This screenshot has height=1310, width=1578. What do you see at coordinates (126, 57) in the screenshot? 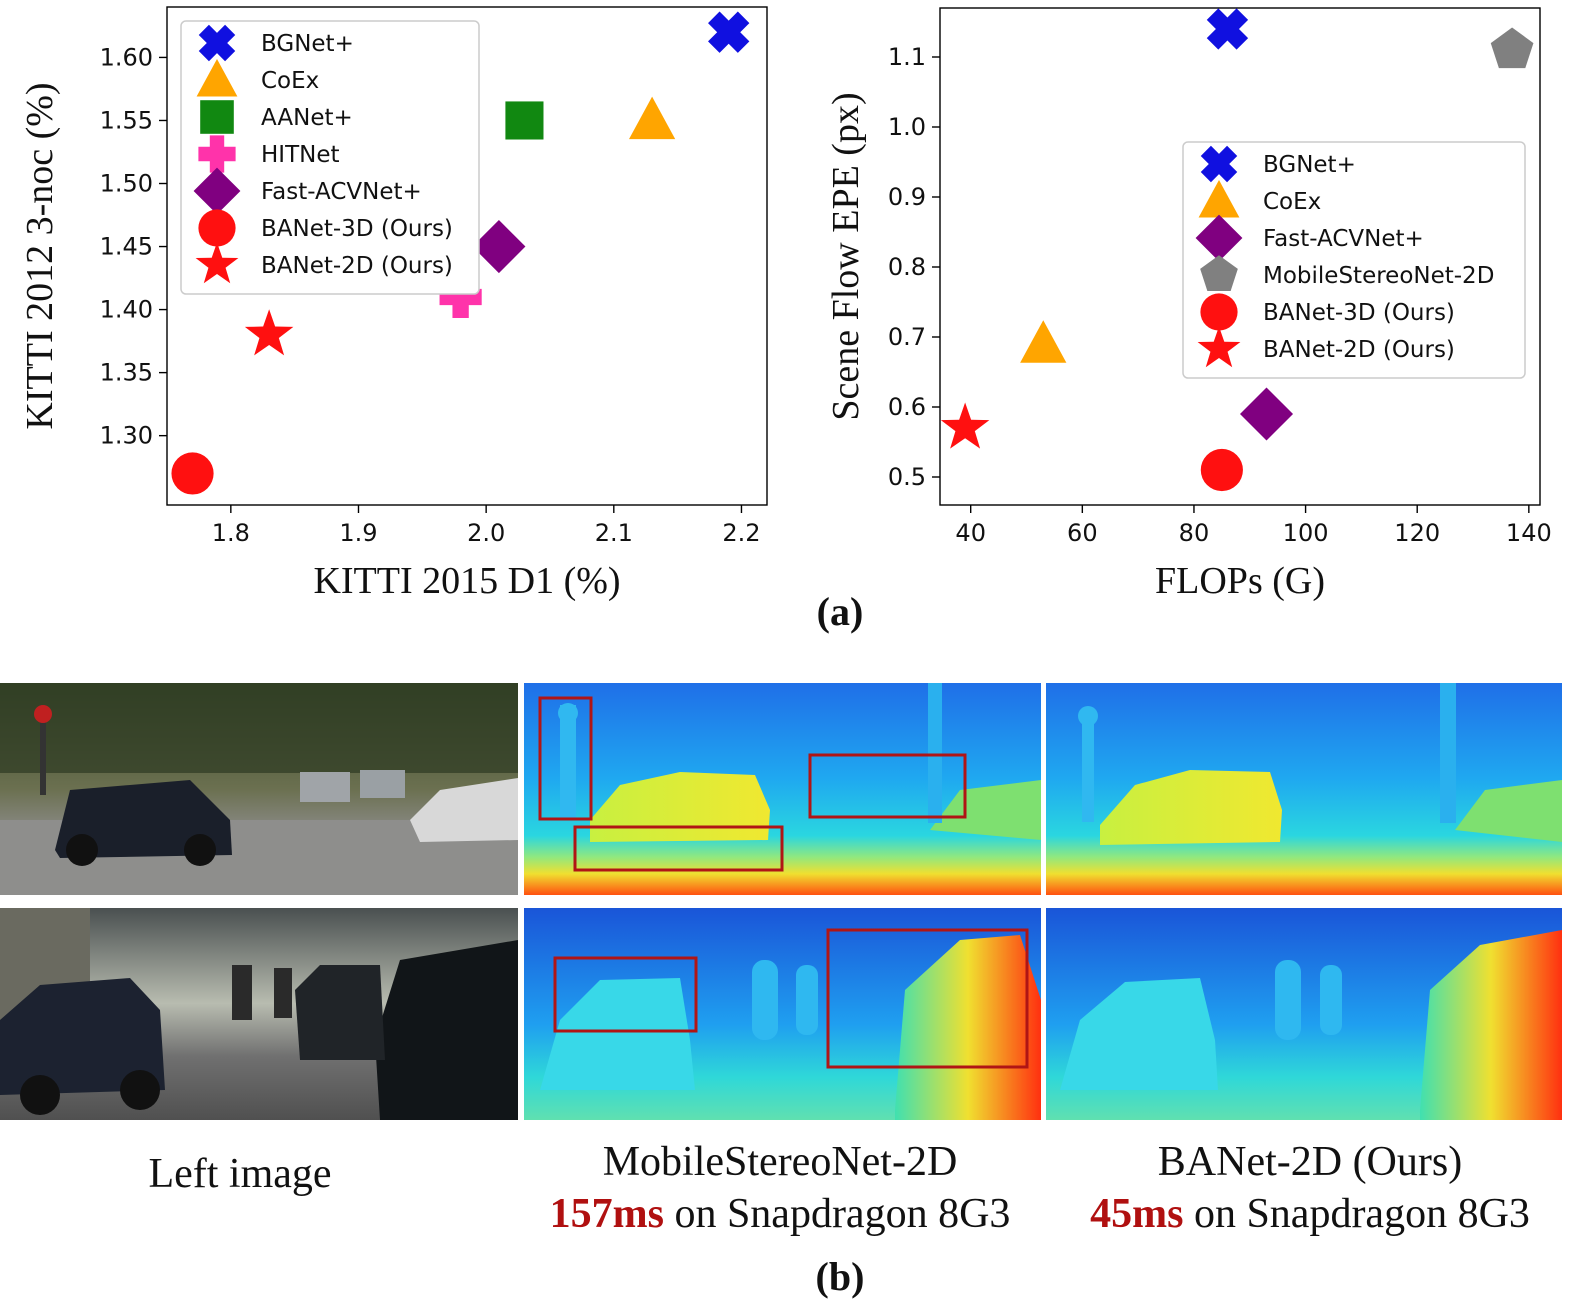
I see `y-tick-label: 1.60` at bounding box center [126, 57].